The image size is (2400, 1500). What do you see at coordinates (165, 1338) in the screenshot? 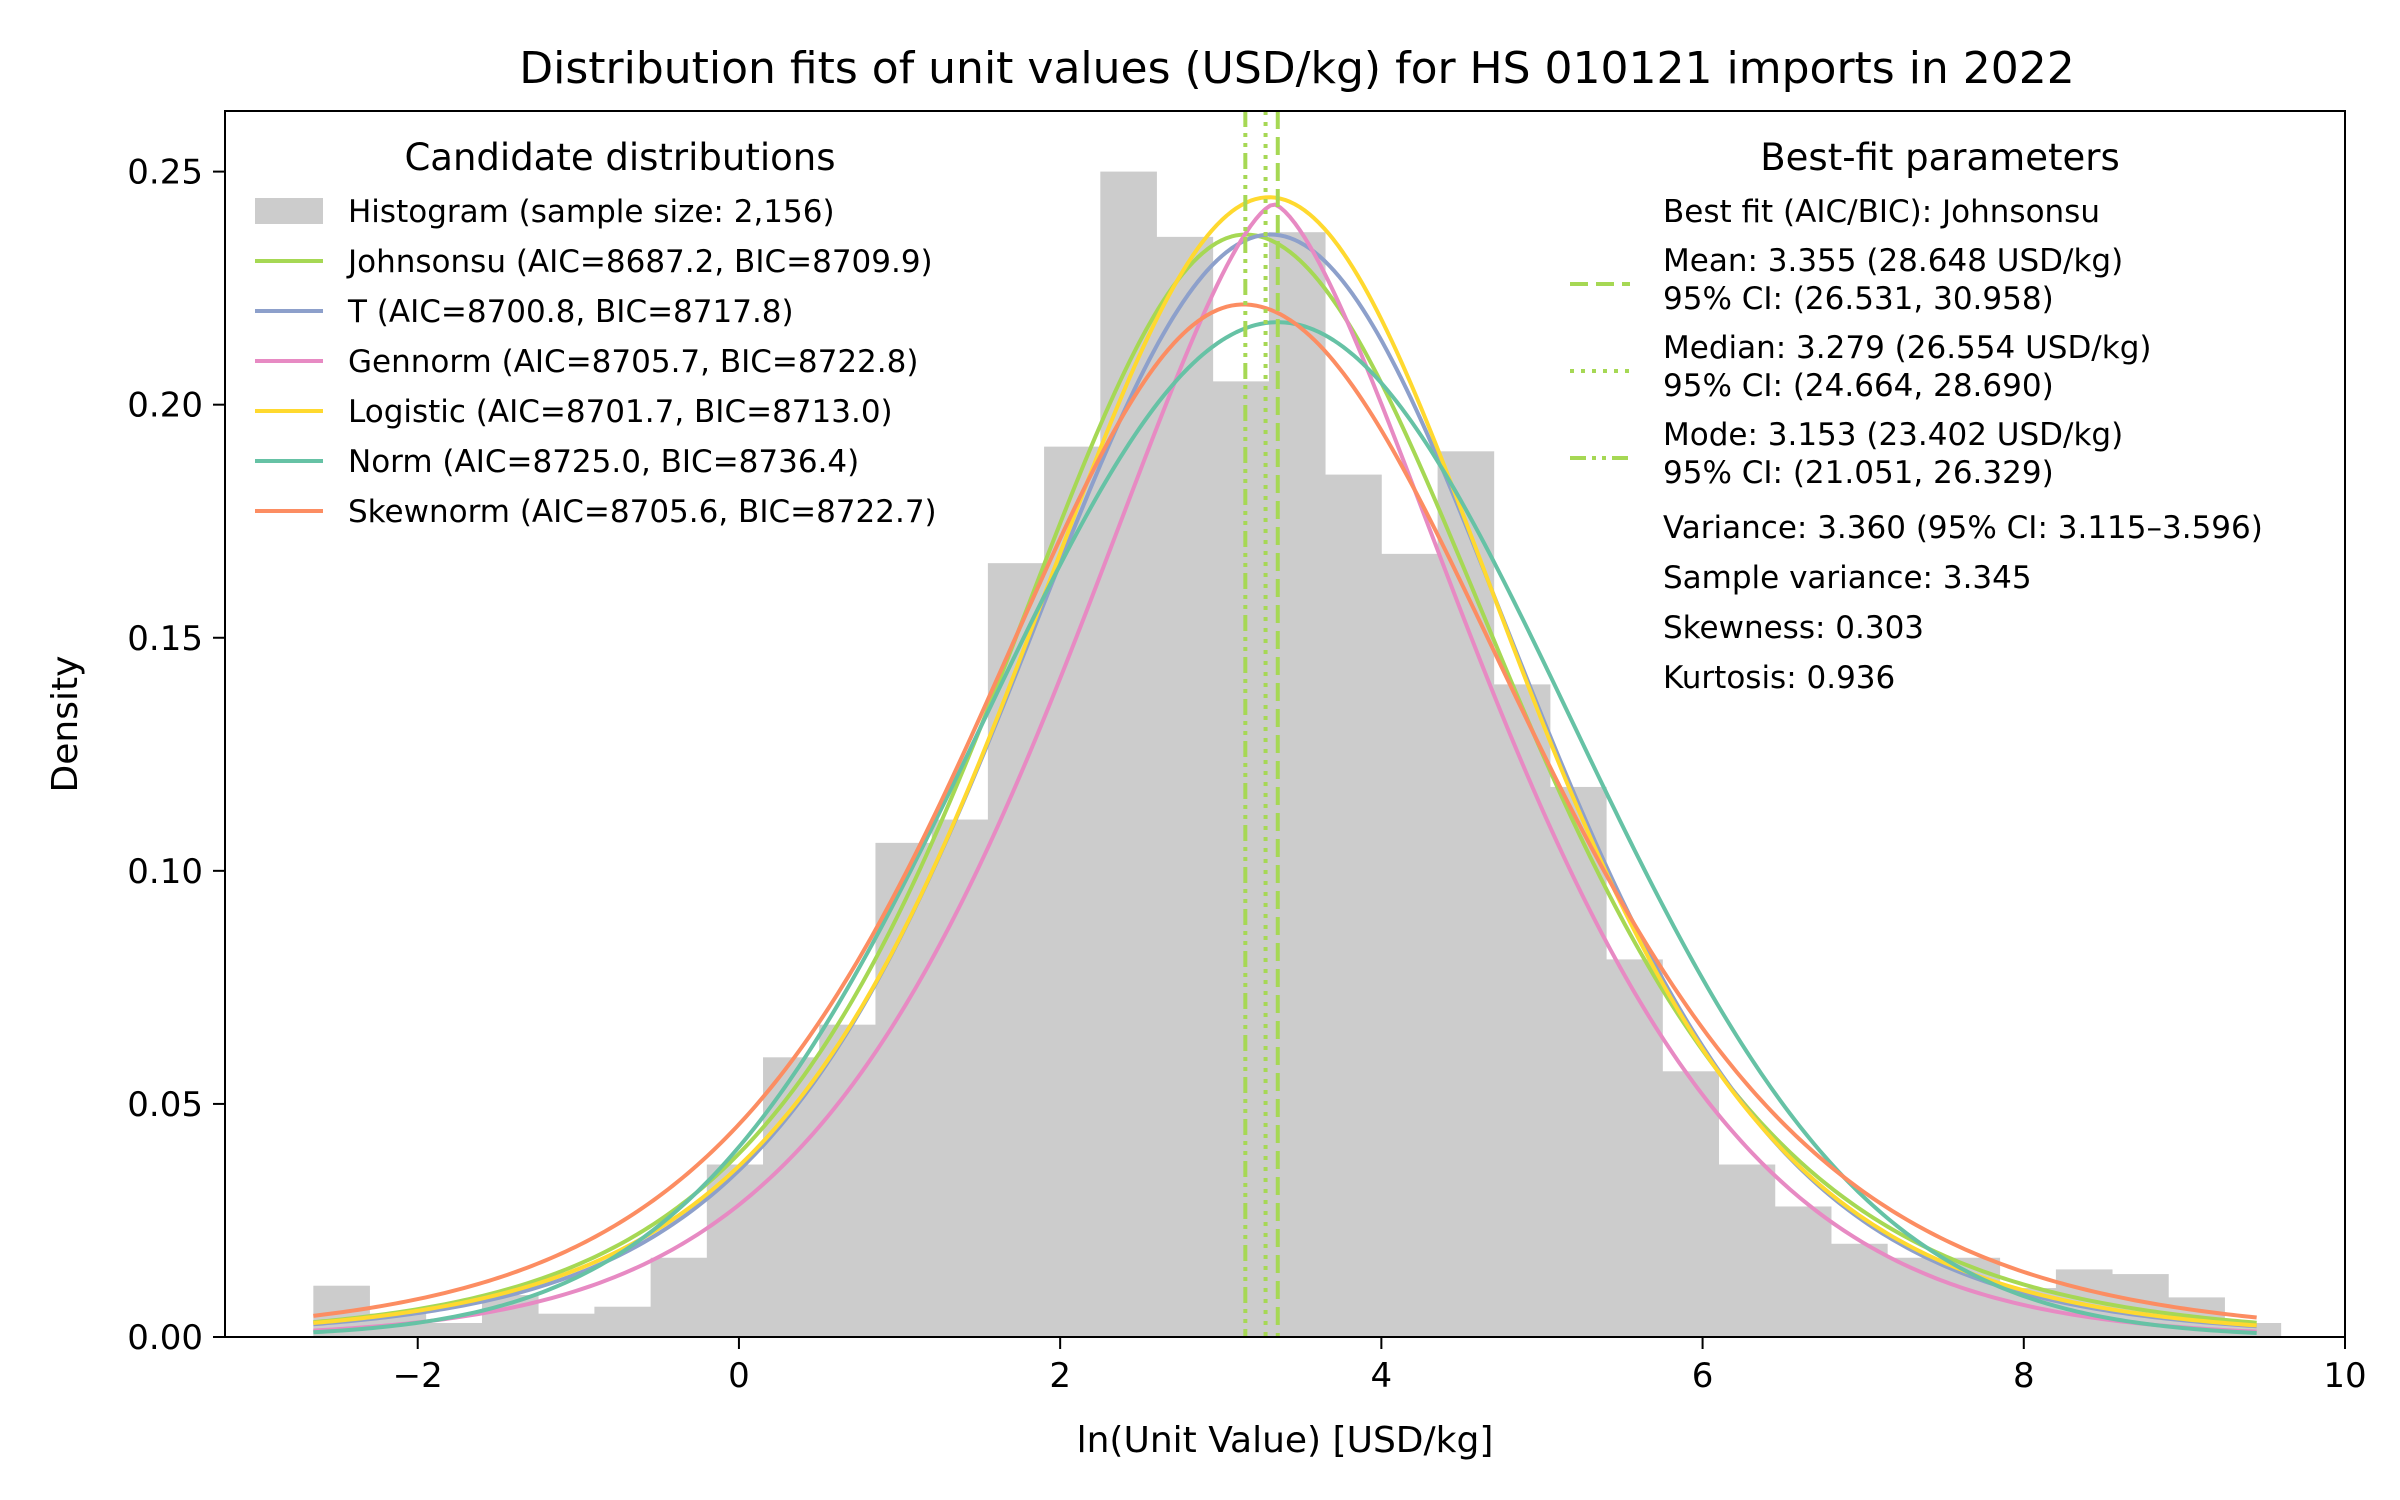
I see `y-tick-label: 0.00` at bounding box center [165, 1338].